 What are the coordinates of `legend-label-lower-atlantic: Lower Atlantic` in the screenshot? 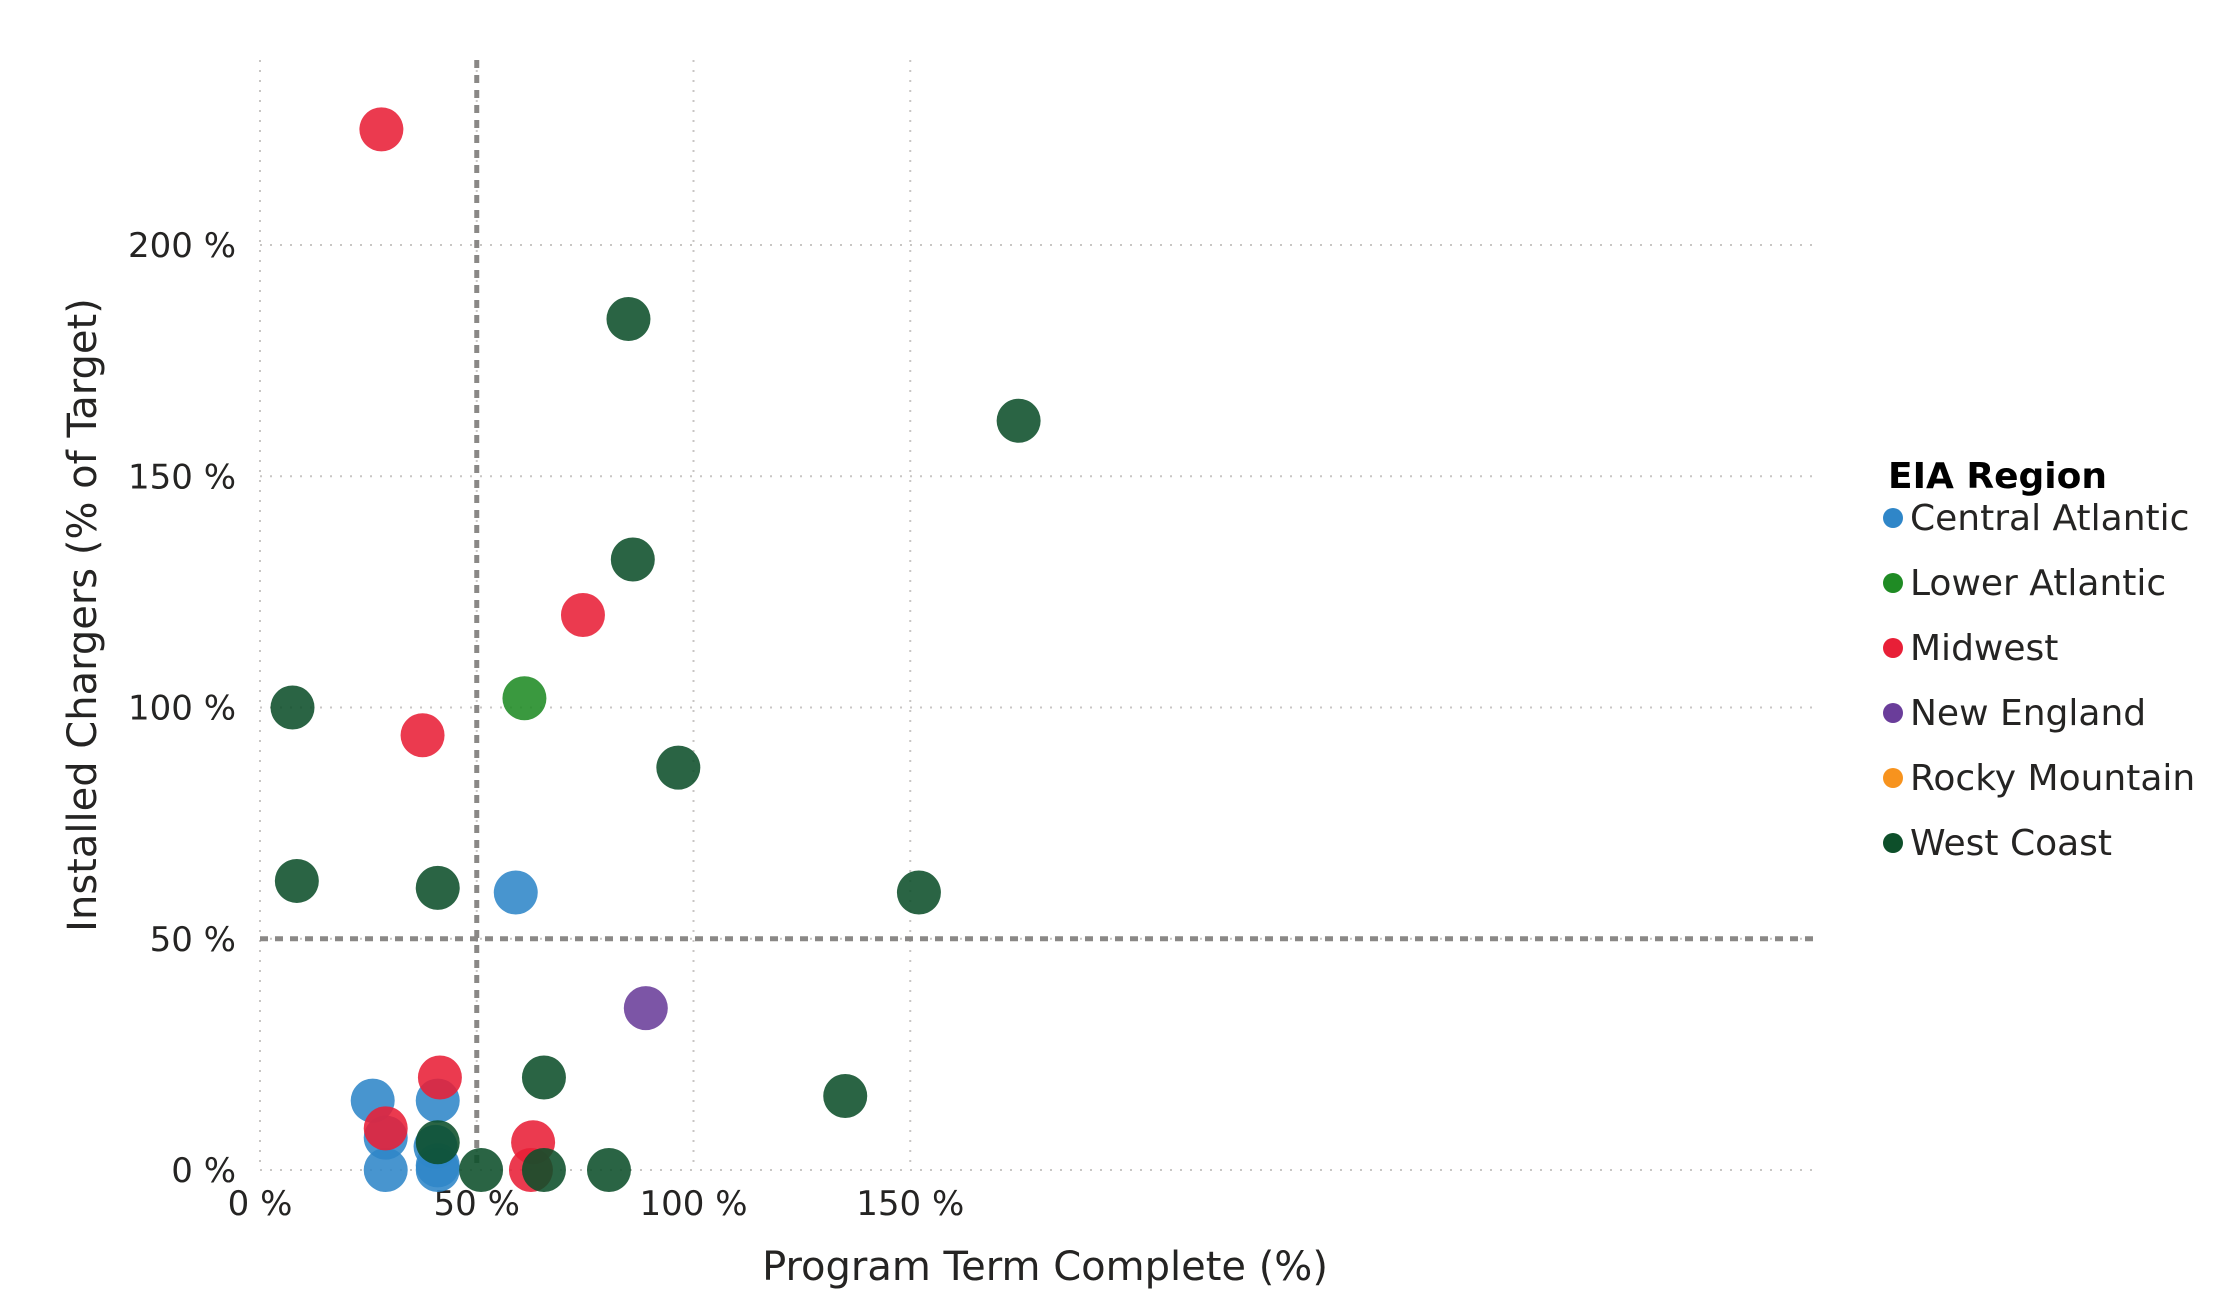 It's located at (2038, 583).